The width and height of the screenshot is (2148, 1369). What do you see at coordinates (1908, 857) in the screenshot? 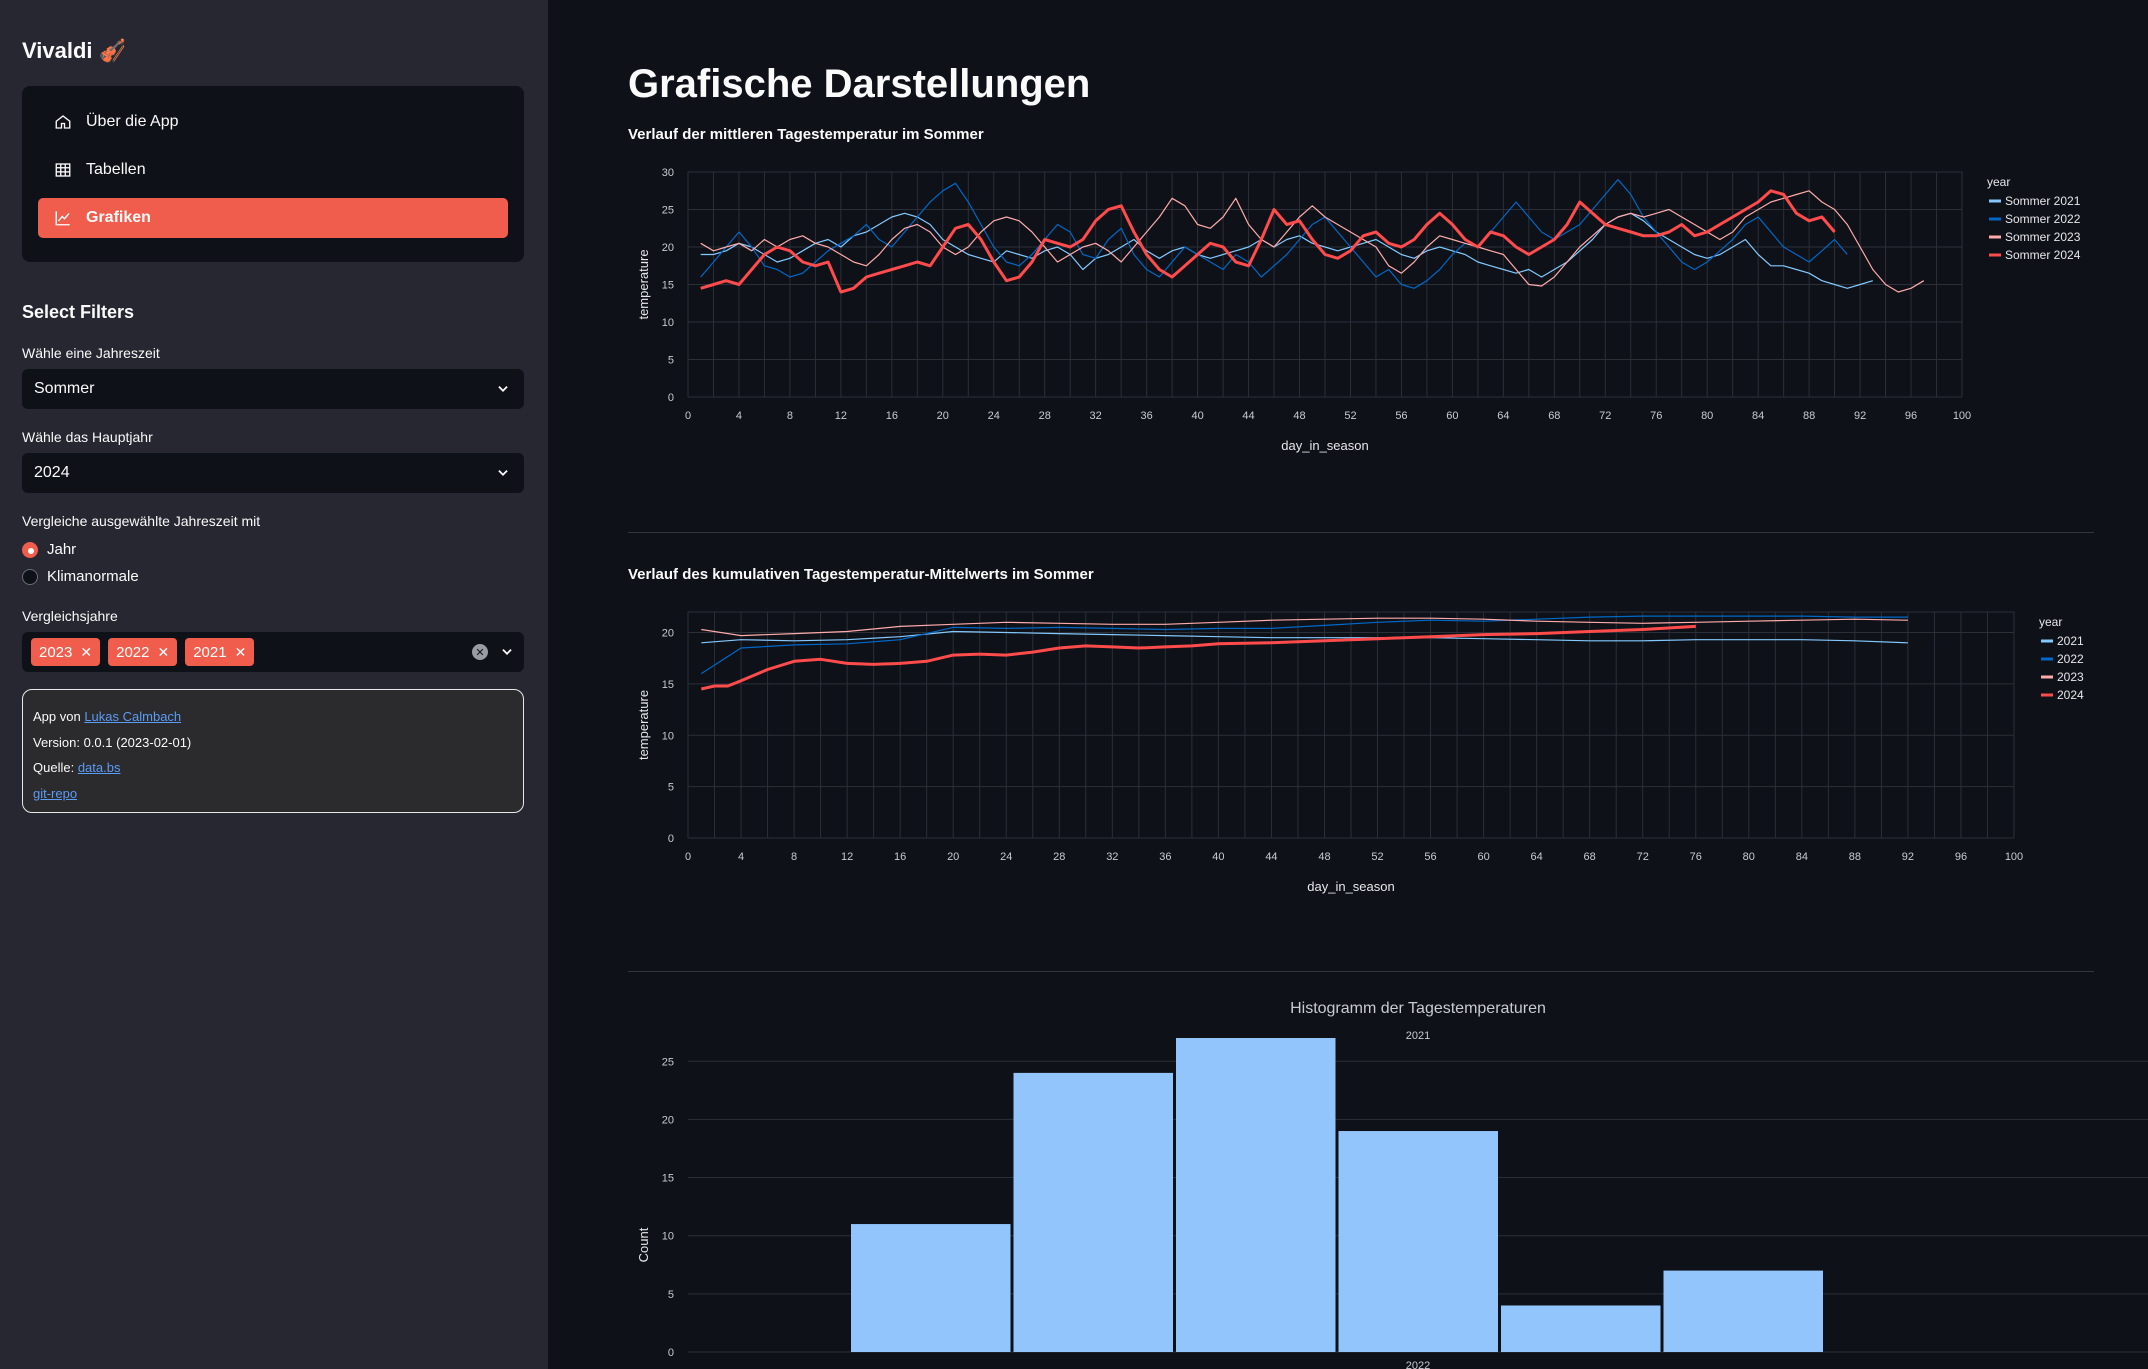
I see `x-tick-label: 92` at bounding box center [1908, 857].